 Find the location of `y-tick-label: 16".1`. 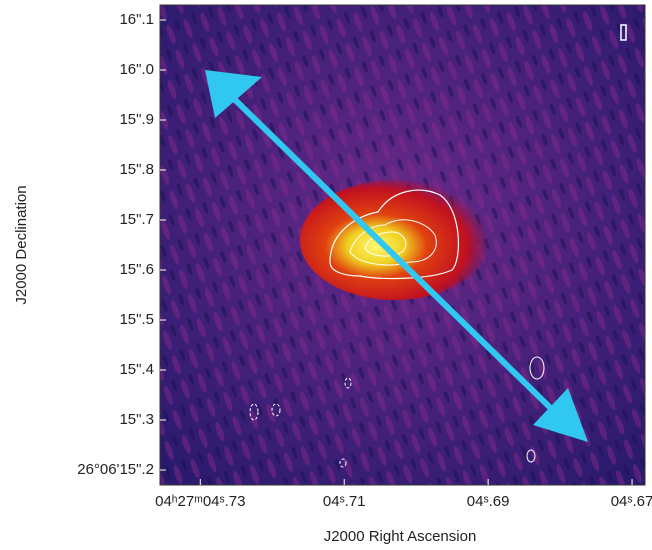

y-tick-label: 16".1 is located at coordinates (136, 19).